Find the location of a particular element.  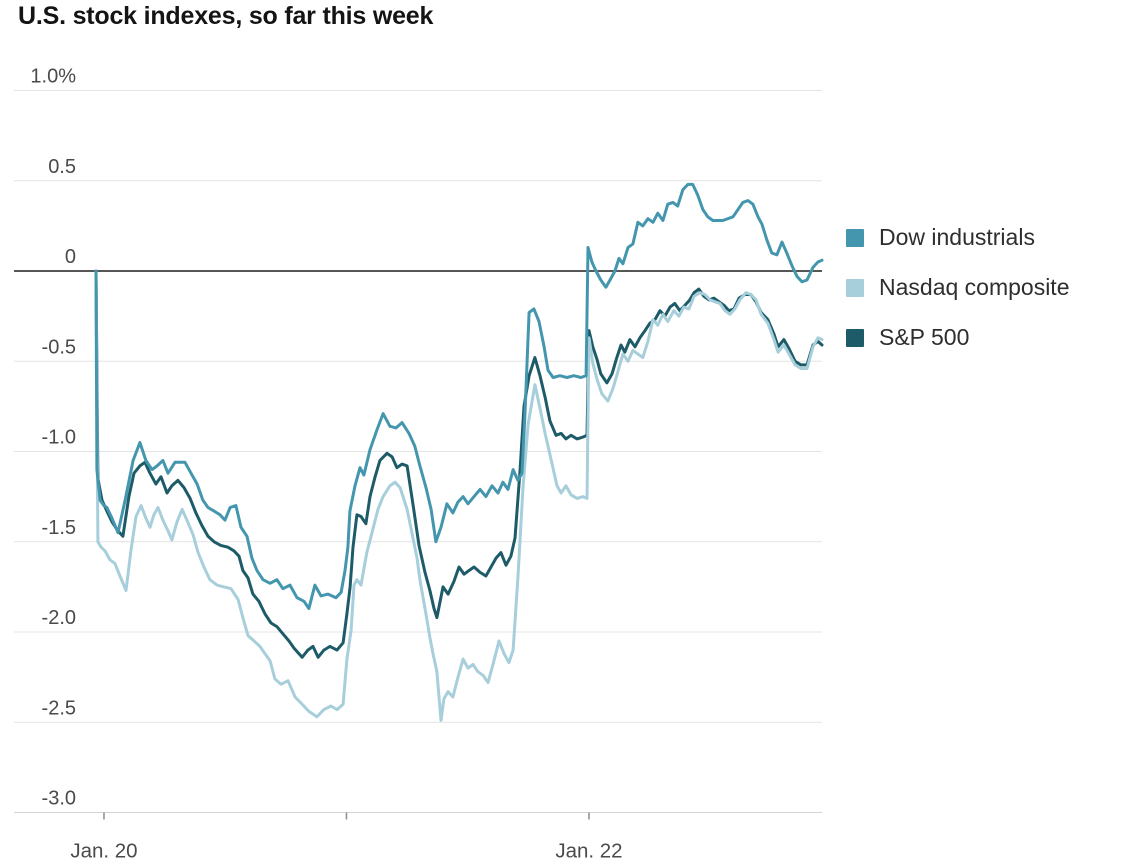

legend-label: Nasdaq composite is located at coordinates (974, 287).